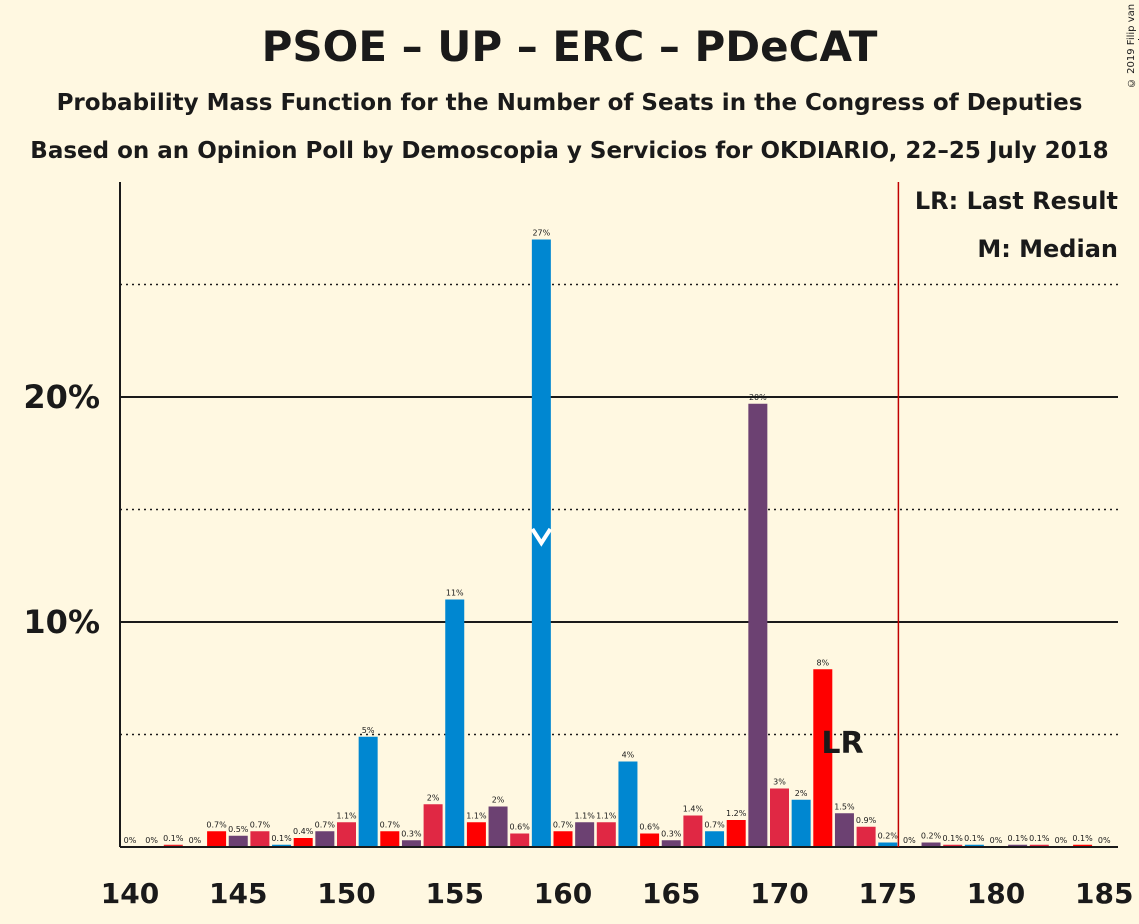  I want to click on bar-label-seat-177: 0.2%, so click(931, 836).